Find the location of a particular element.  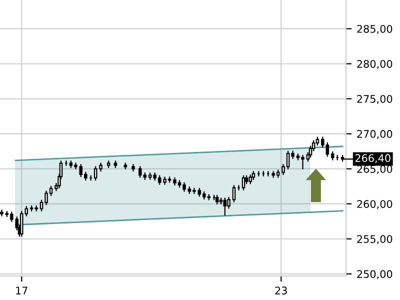

y-tick-label: 270,00 is located at coordinates (374, 134).